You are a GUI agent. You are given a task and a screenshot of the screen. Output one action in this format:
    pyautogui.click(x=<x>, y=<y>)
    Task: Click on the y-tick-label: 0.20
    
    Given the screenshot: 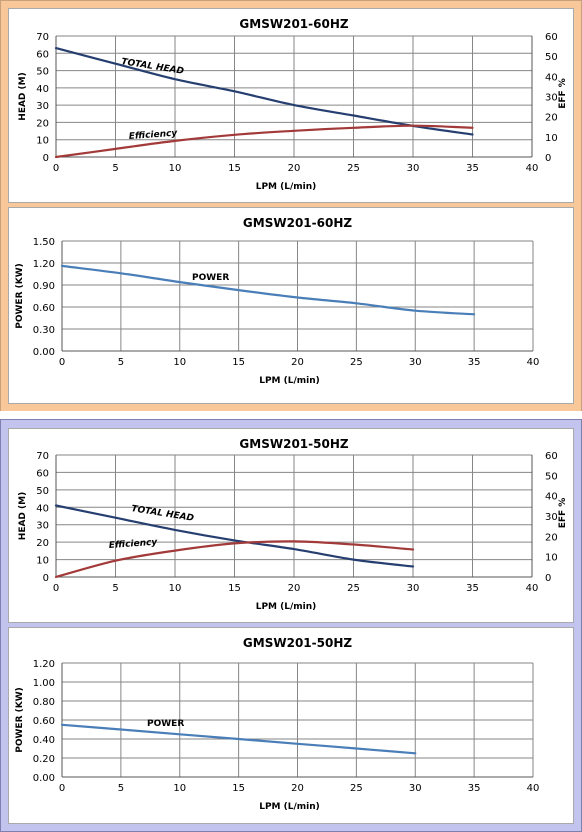 What is the action you would take?
    pyautogui.click(x=44, y=759)
    